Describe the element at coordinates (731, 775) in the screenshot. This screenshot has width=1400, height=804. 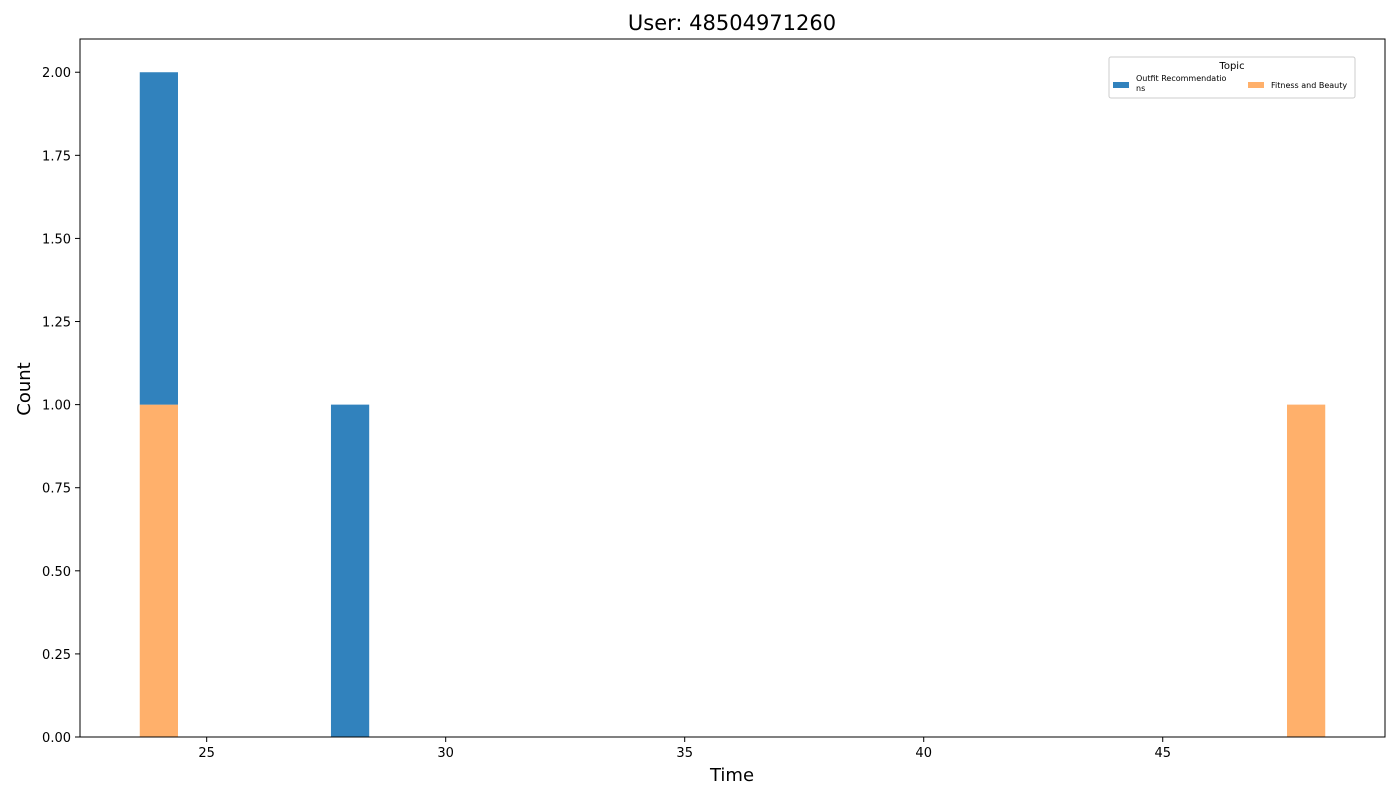
I see `x-axis-label: Time` at that location.